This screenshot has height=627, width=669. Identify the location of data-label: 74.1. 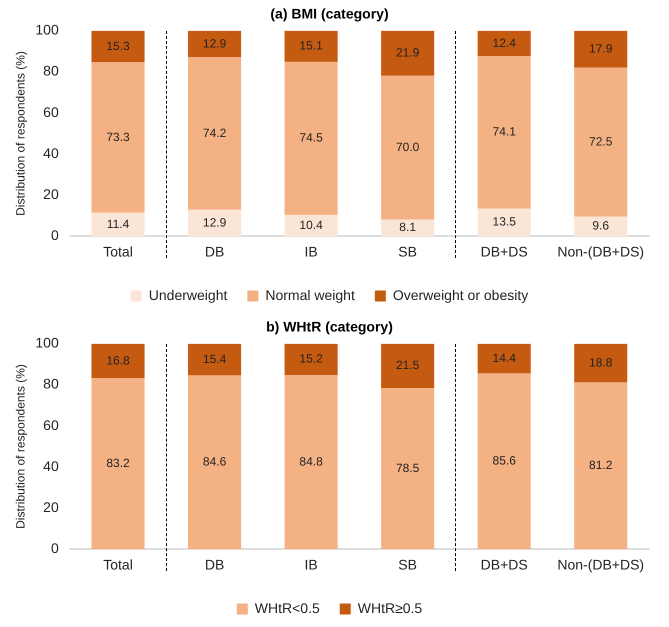
(504, 131).